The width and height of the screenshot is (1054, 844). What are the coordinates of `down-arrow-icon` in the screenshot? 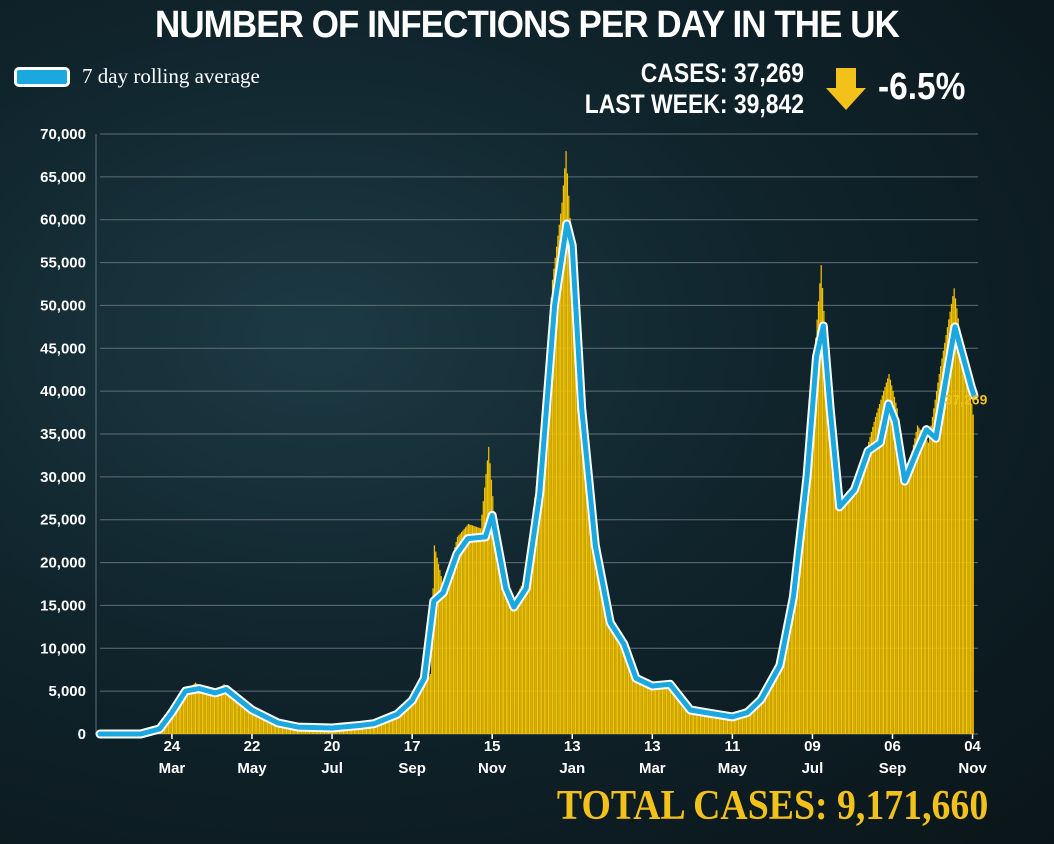 It's located at (846, 89).